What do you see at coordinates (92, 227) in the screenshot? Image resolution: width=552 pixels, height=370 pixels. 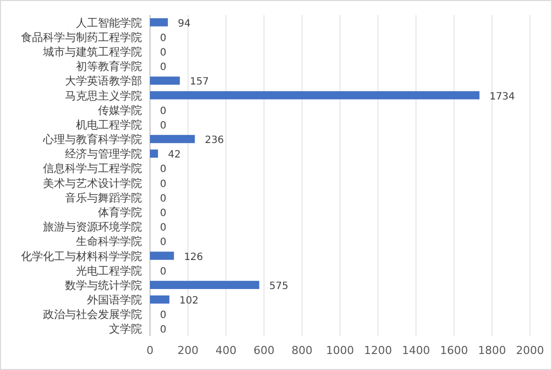 I see `y-tick-label: 旅游与资源环境学院` at bounding box center [92, 227].